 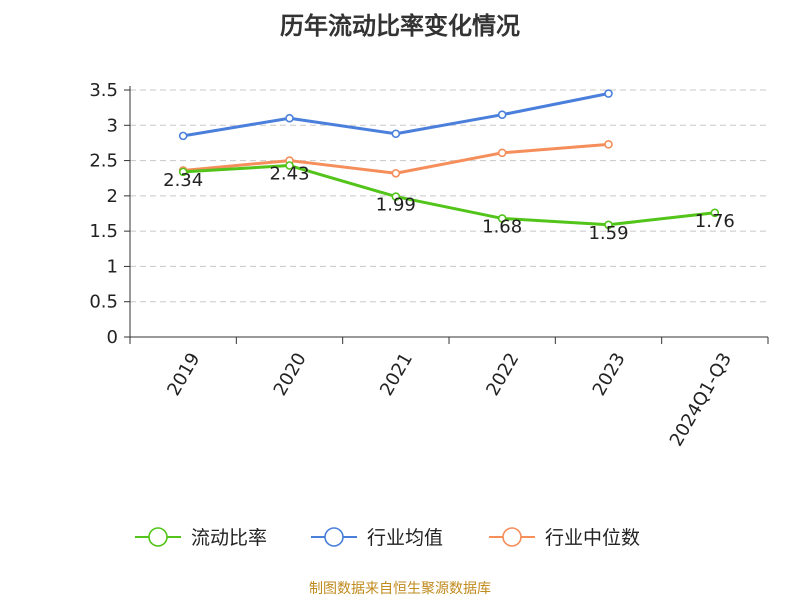 What do you see at coordinates (396, 374) in the screenshot?
I see `x-tick-label: 2021` at bounding box center [396, 374].